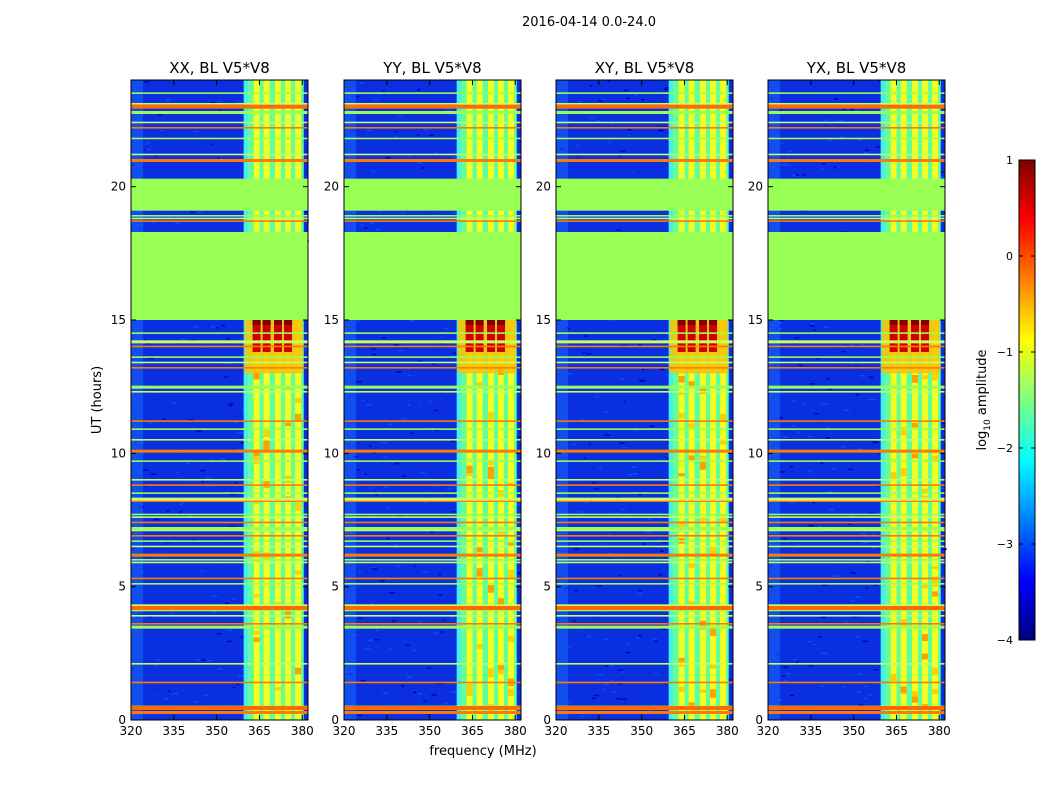  Describe the element at coordinates (97, 400) in the screenshot. I see `y-axis-label: UT (hours)` at that location.